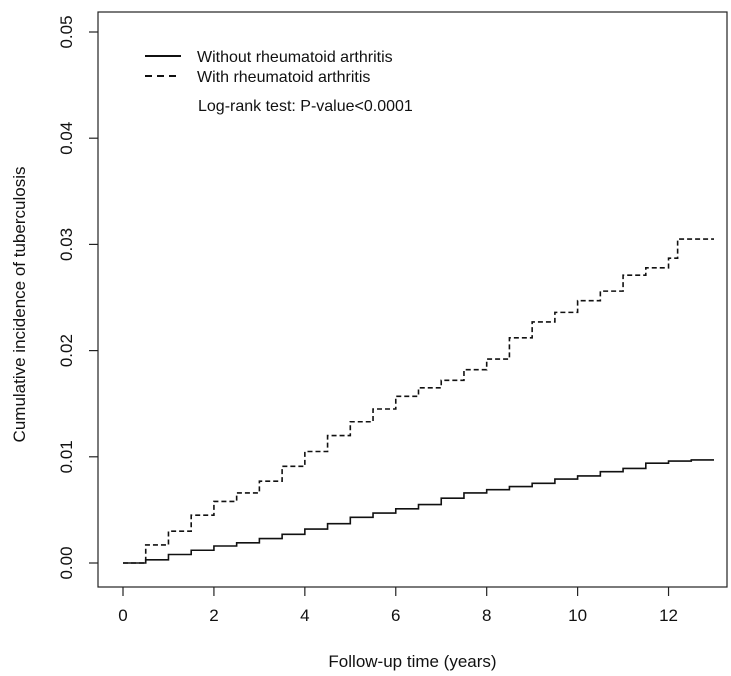 The height and width of the screenshot is (676, 731). I want to click on x-tick-label: 12, so click(668, 615).